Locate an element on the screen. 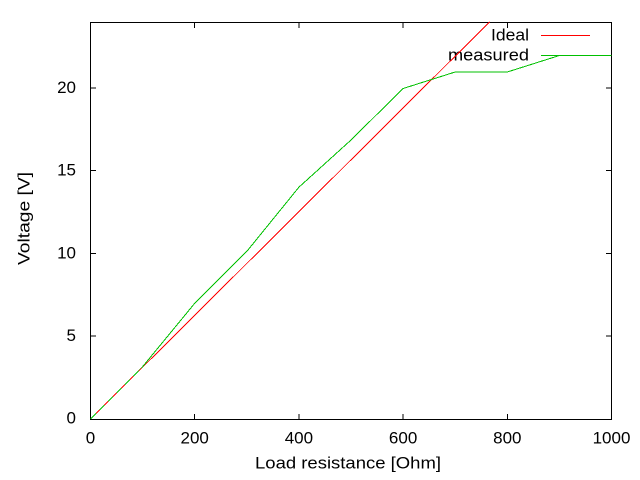  svg-text: 15 is located at coordinates (66, 170).